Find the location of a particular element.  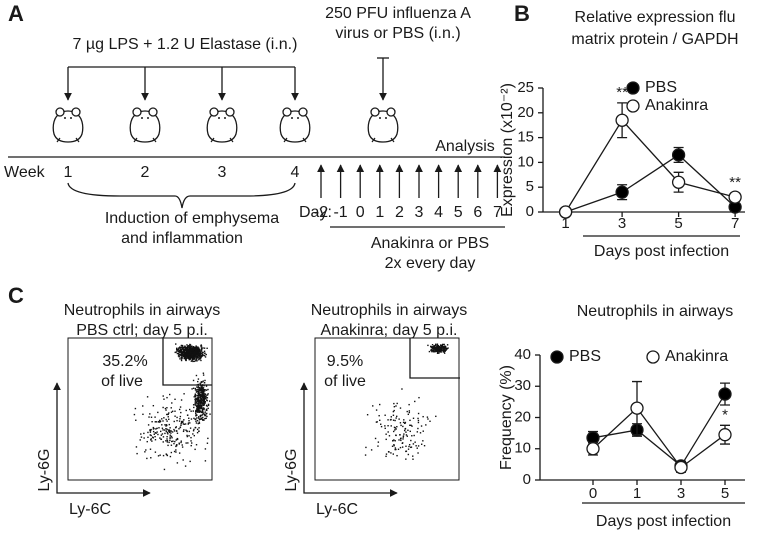

x-tick-label: 0 is located at coordinates (593, 493).